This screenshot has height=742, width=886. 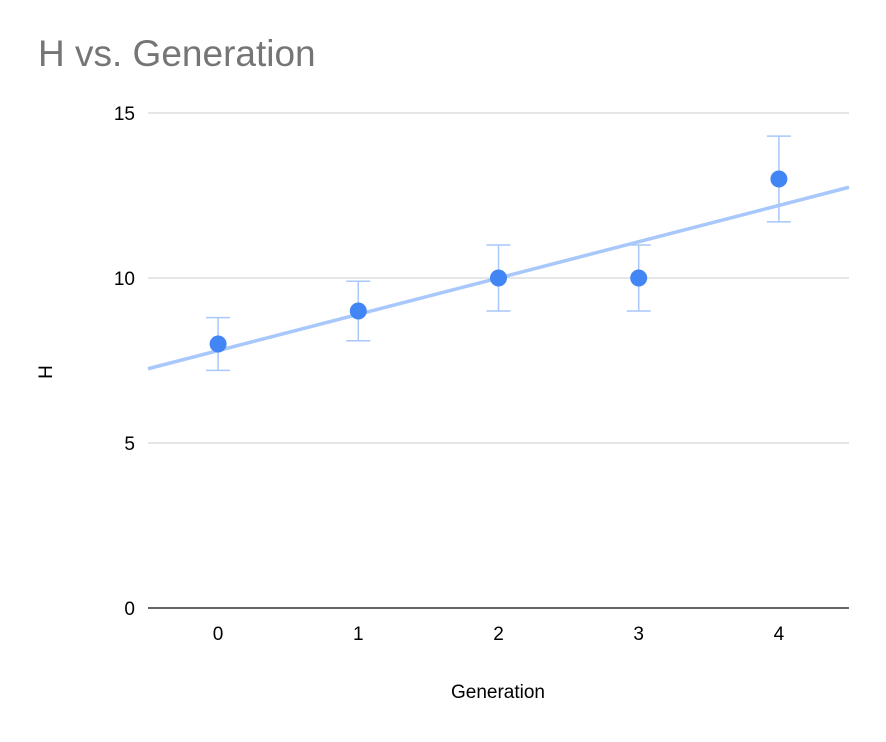 What do you see at coordinates (498, 634) in the screenshot?
I see `x-tick-label: 2` at bounding box center [498, 634].